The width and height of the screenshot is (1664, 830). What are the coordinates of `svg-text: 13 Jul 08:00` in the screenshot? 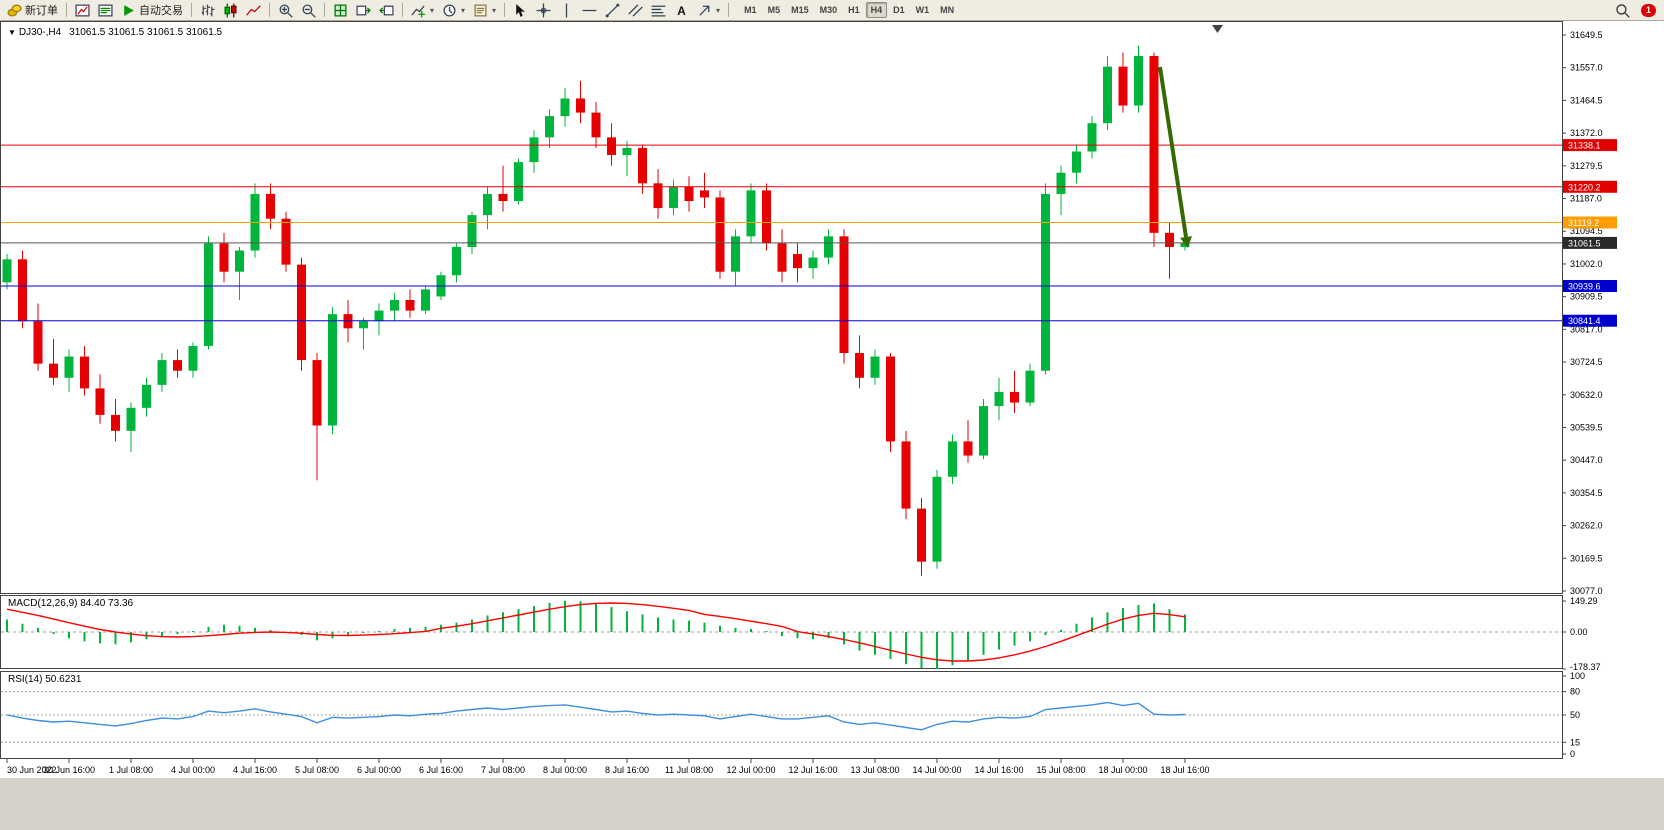 It's located at (874, 770).